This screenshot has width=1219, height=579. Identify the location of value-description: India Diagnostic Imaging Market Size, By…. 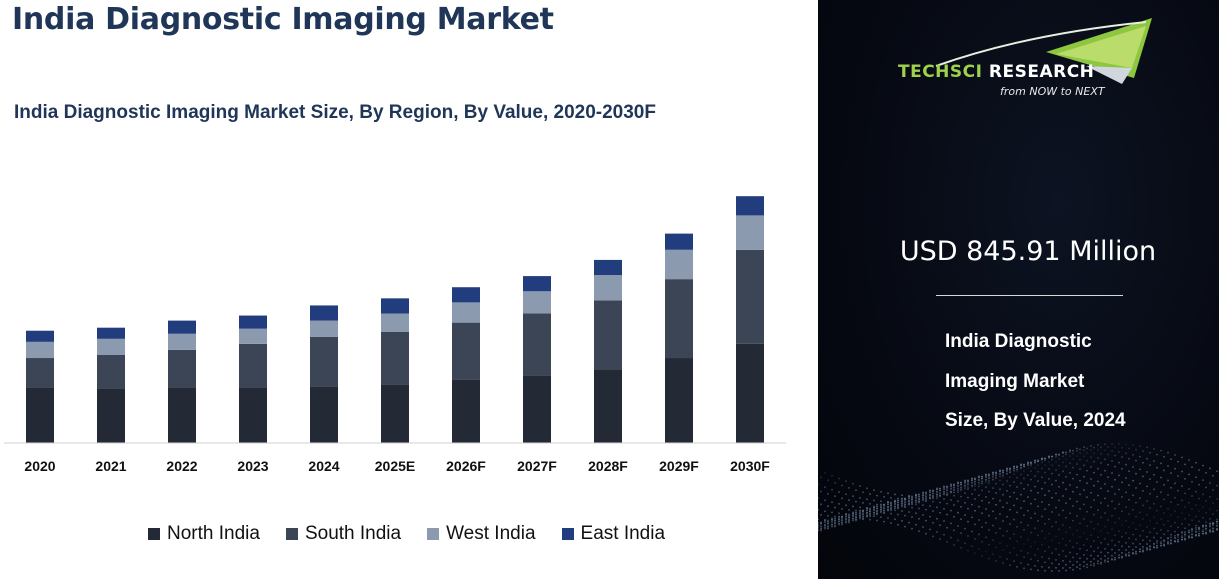
(1035, 381).